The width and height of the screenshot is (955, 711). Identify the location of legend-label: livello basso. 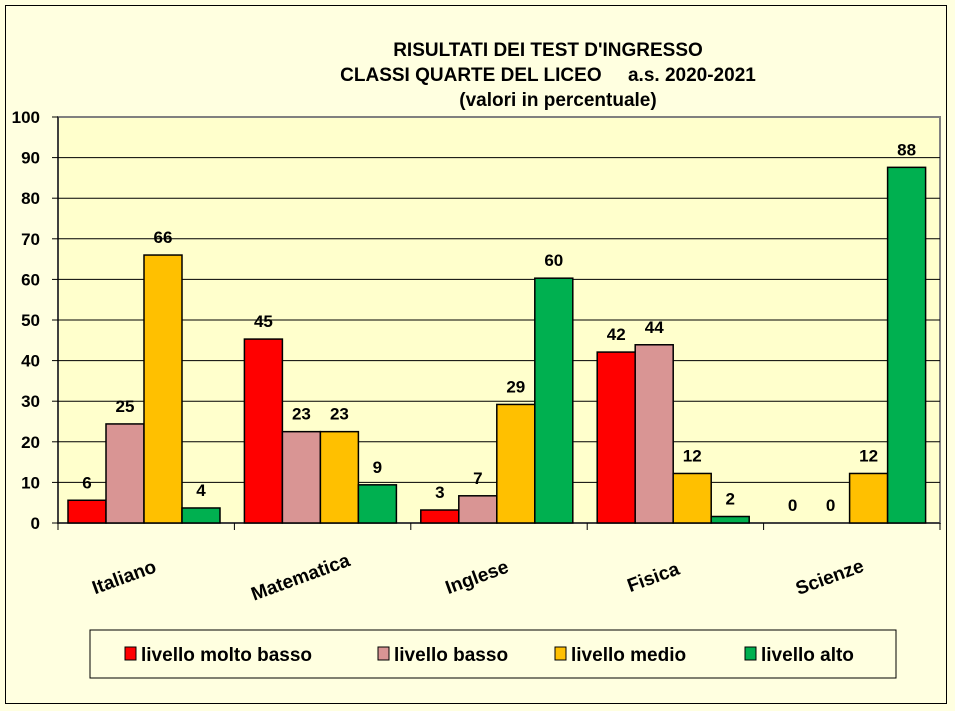
(451, 655).